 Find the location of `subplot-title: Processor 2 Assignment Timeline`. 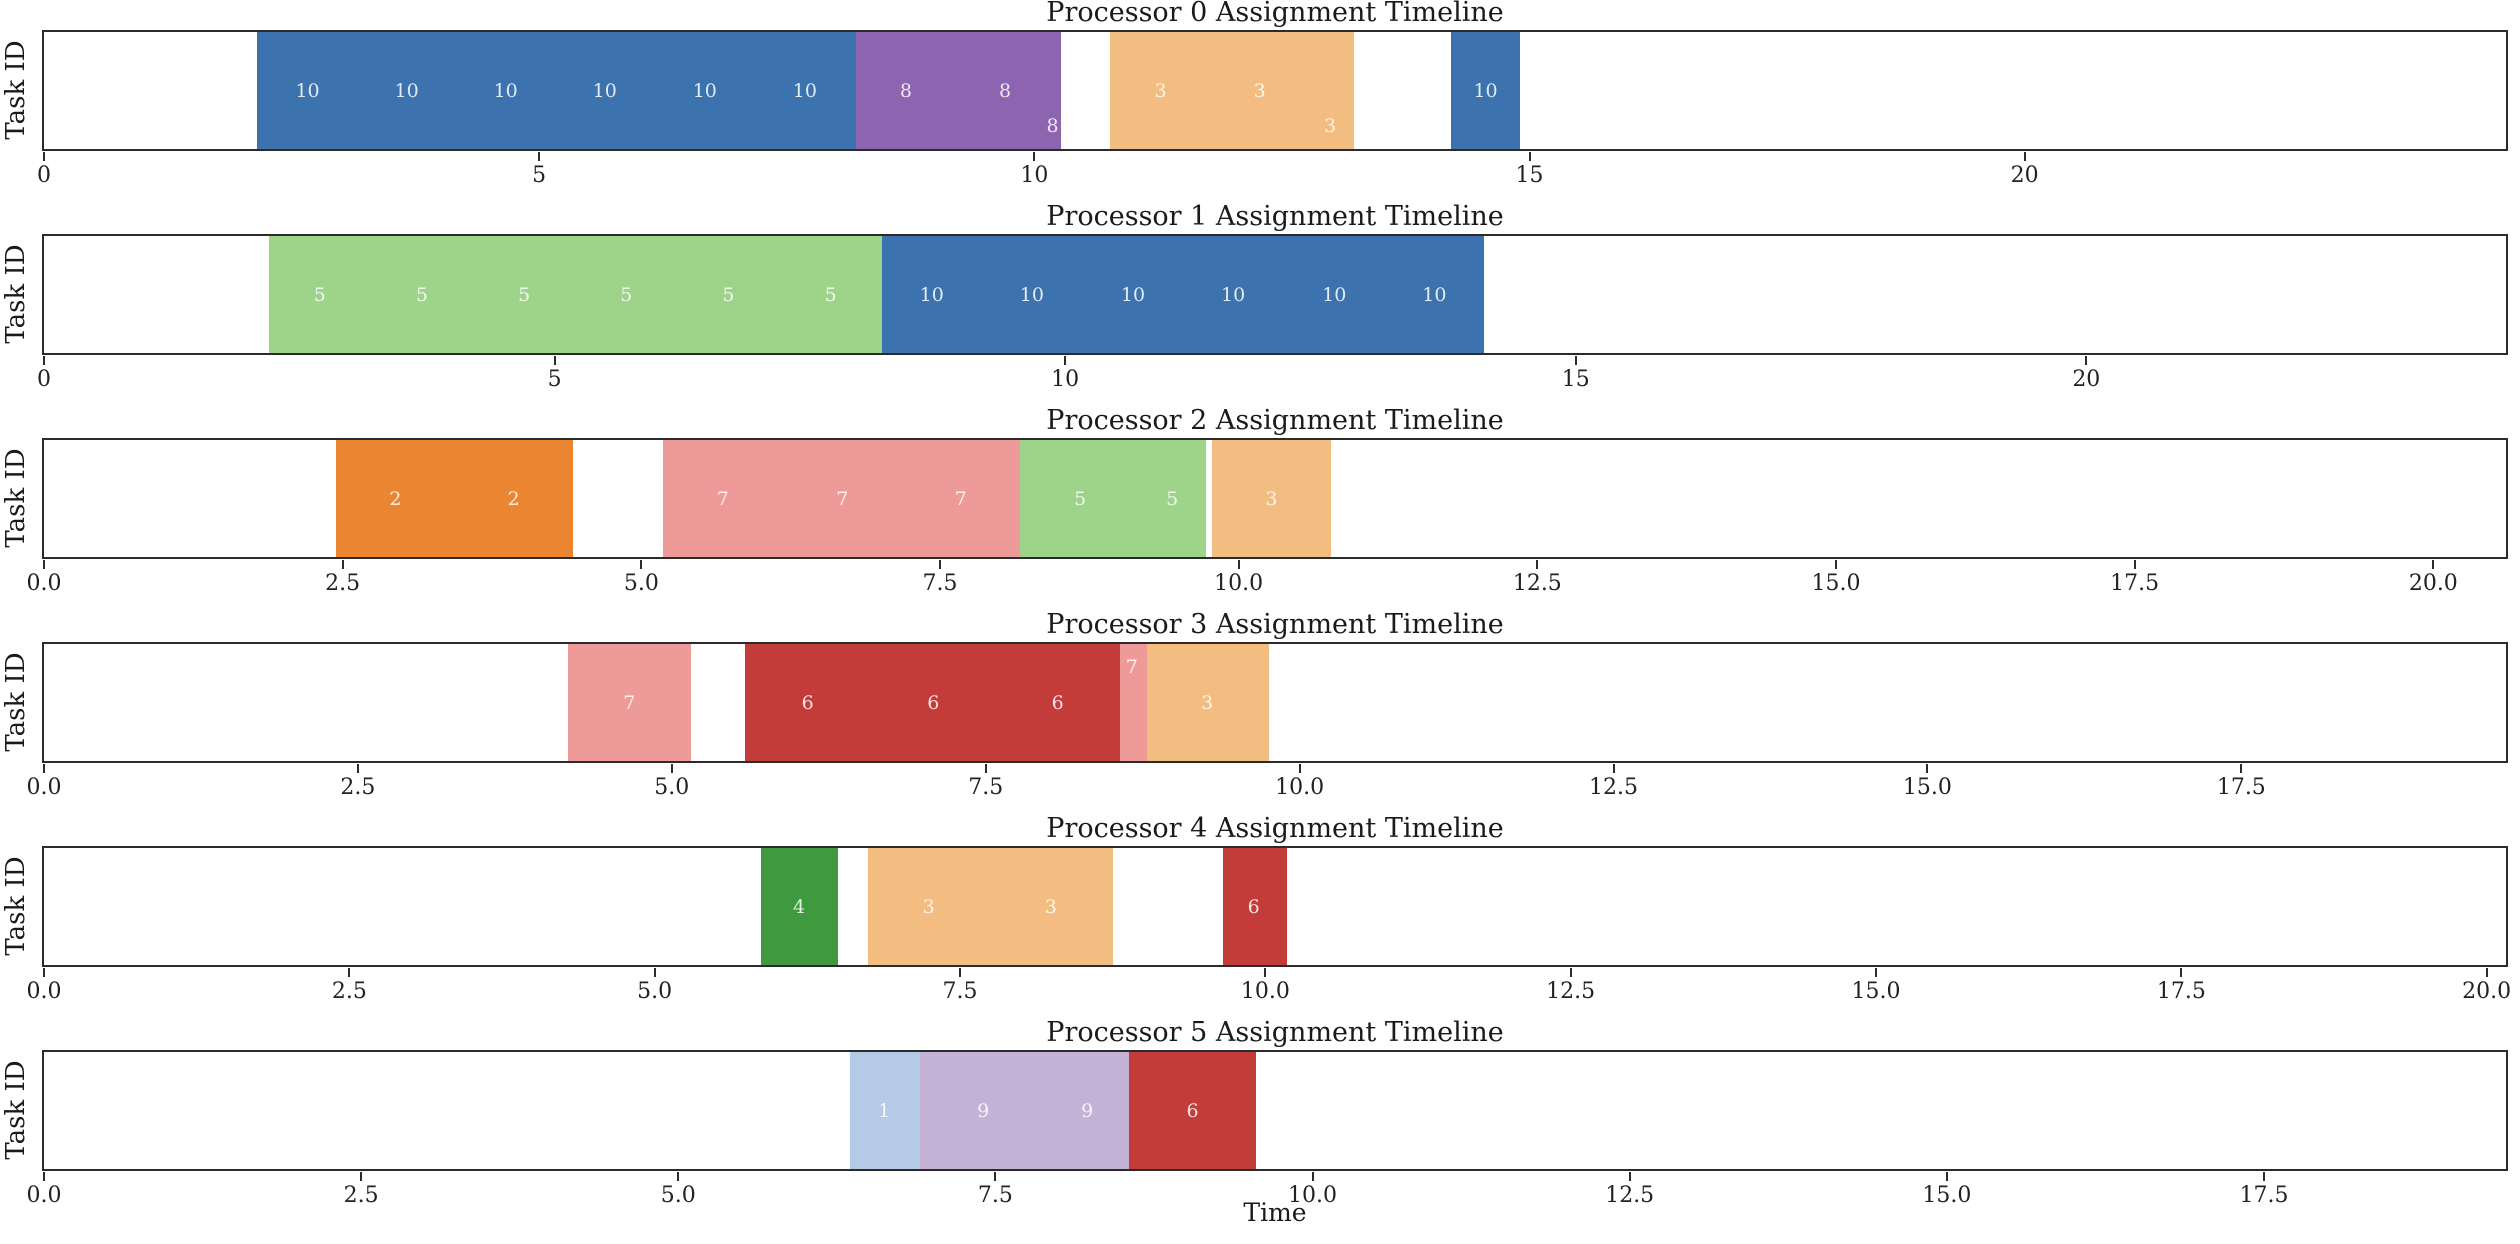

subplot-title: Processor 2 Assignment Timeline is located at coordinates (1275, 420).